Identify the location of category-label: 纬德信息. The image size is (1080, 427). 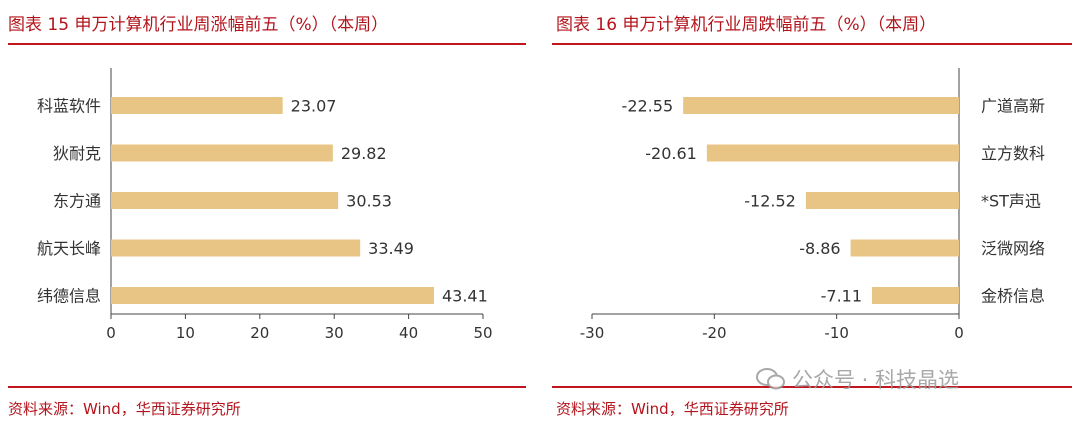
(69, 296).